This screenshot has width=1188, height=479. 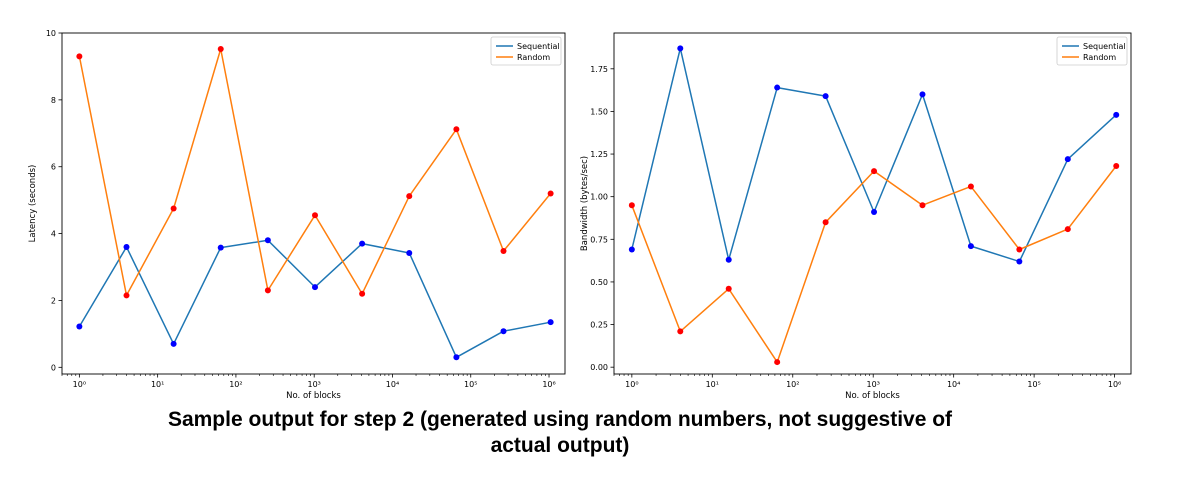 I want to click on y-axis-label: Bandwidth (bytes/sec), so click(x=585, y=203).